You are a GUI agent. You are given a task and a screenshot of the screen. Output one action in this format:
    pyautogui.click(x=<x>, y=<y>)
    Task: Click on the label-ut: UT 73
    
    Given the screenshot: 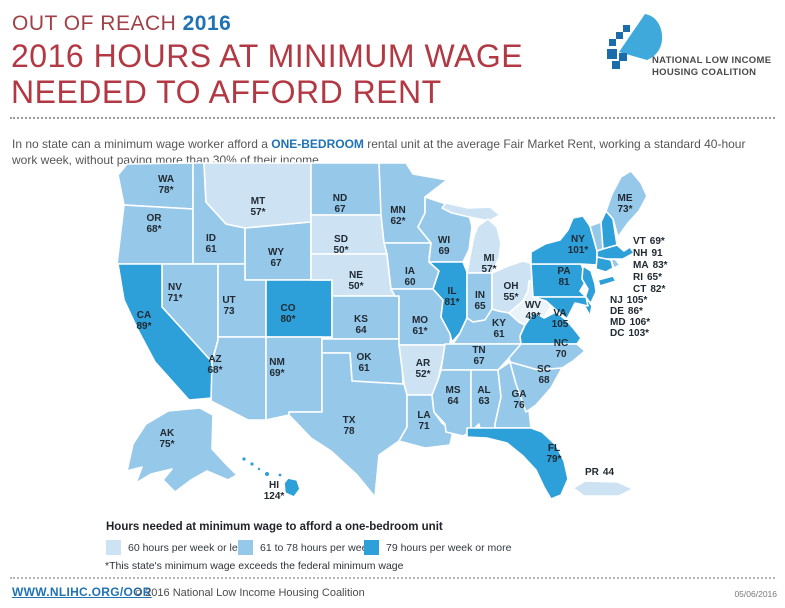 What is the action you would take?
    pyautogui.click(x=228, y=306)
    